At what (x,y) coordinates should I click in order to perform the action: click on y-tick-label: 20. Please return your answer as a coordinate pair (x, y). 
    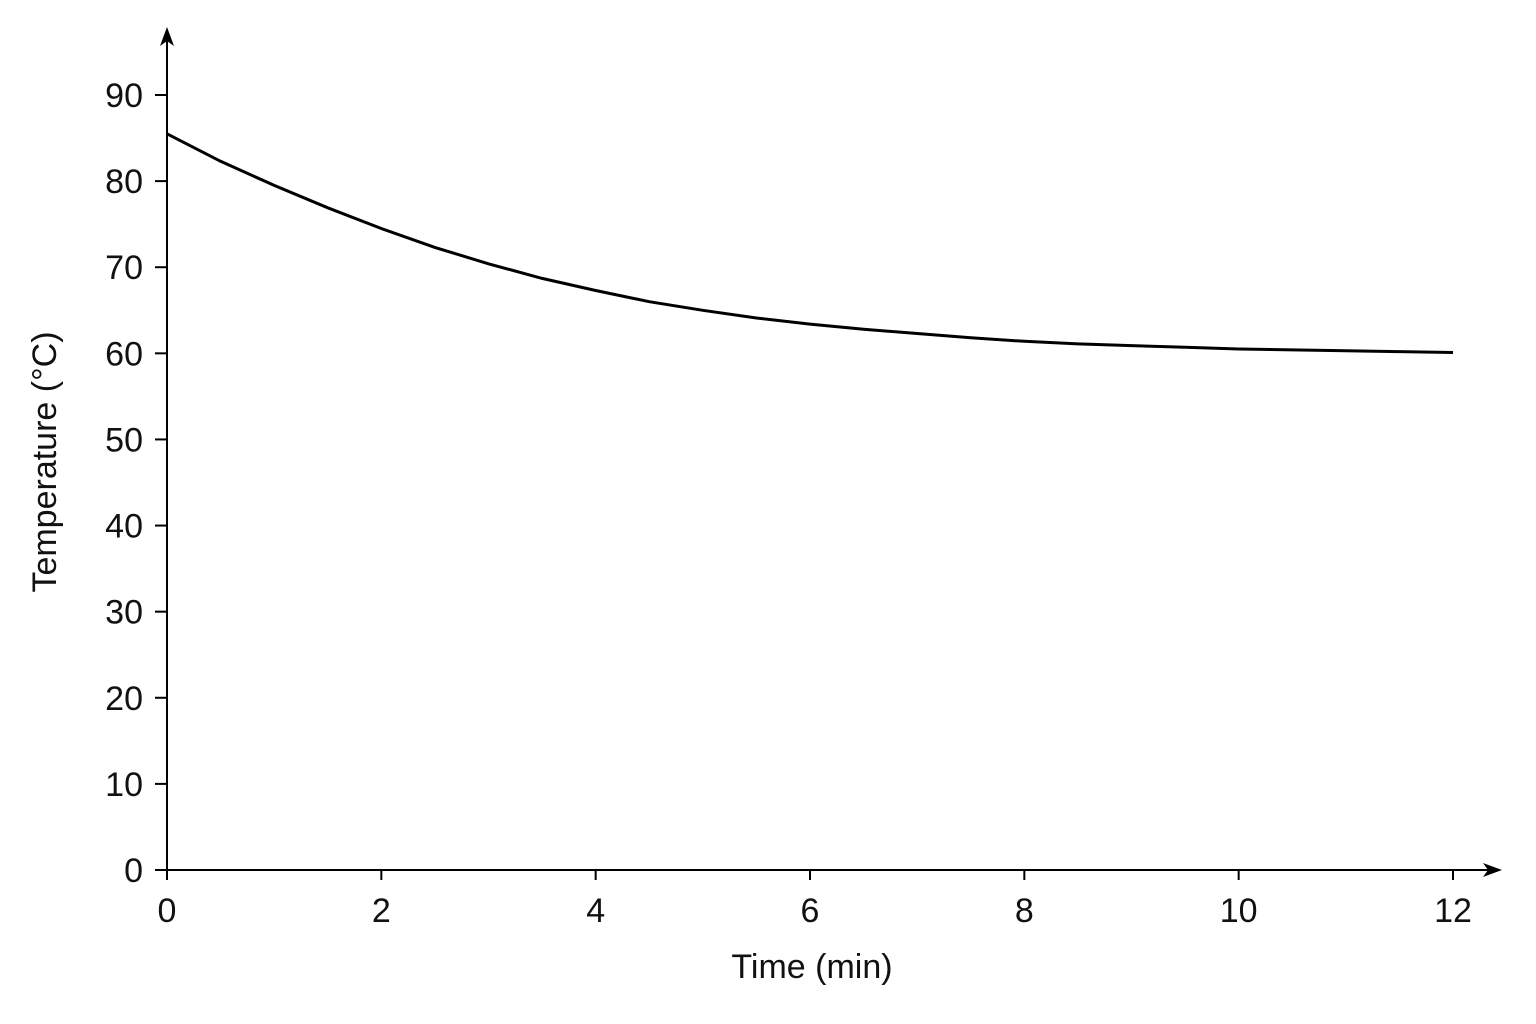
    Looking at the image, I should click on (124, 699).